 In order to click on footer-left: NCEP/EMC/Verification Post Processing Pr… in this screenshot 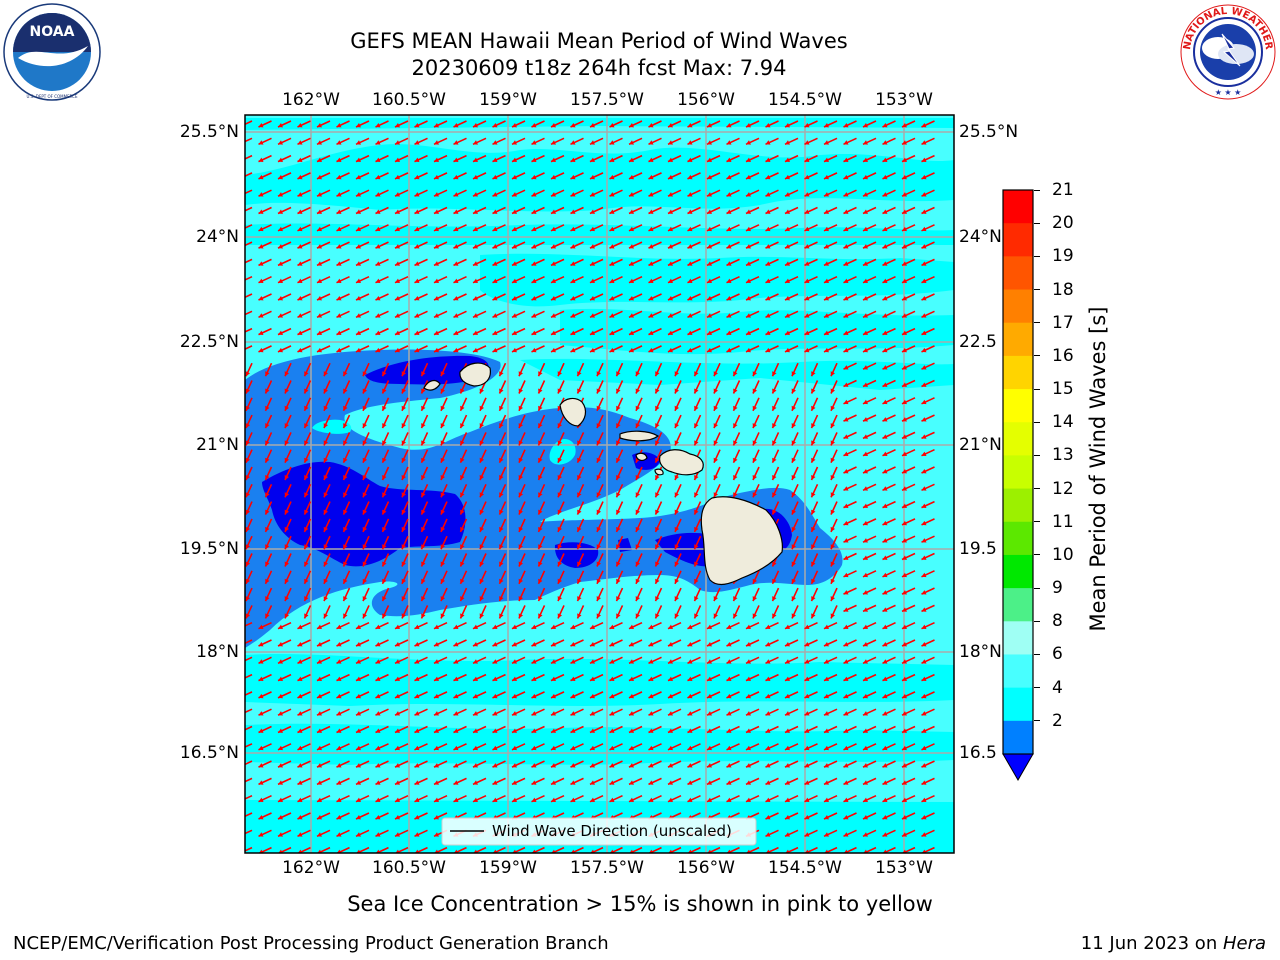, I will do `click(311, 943)`.